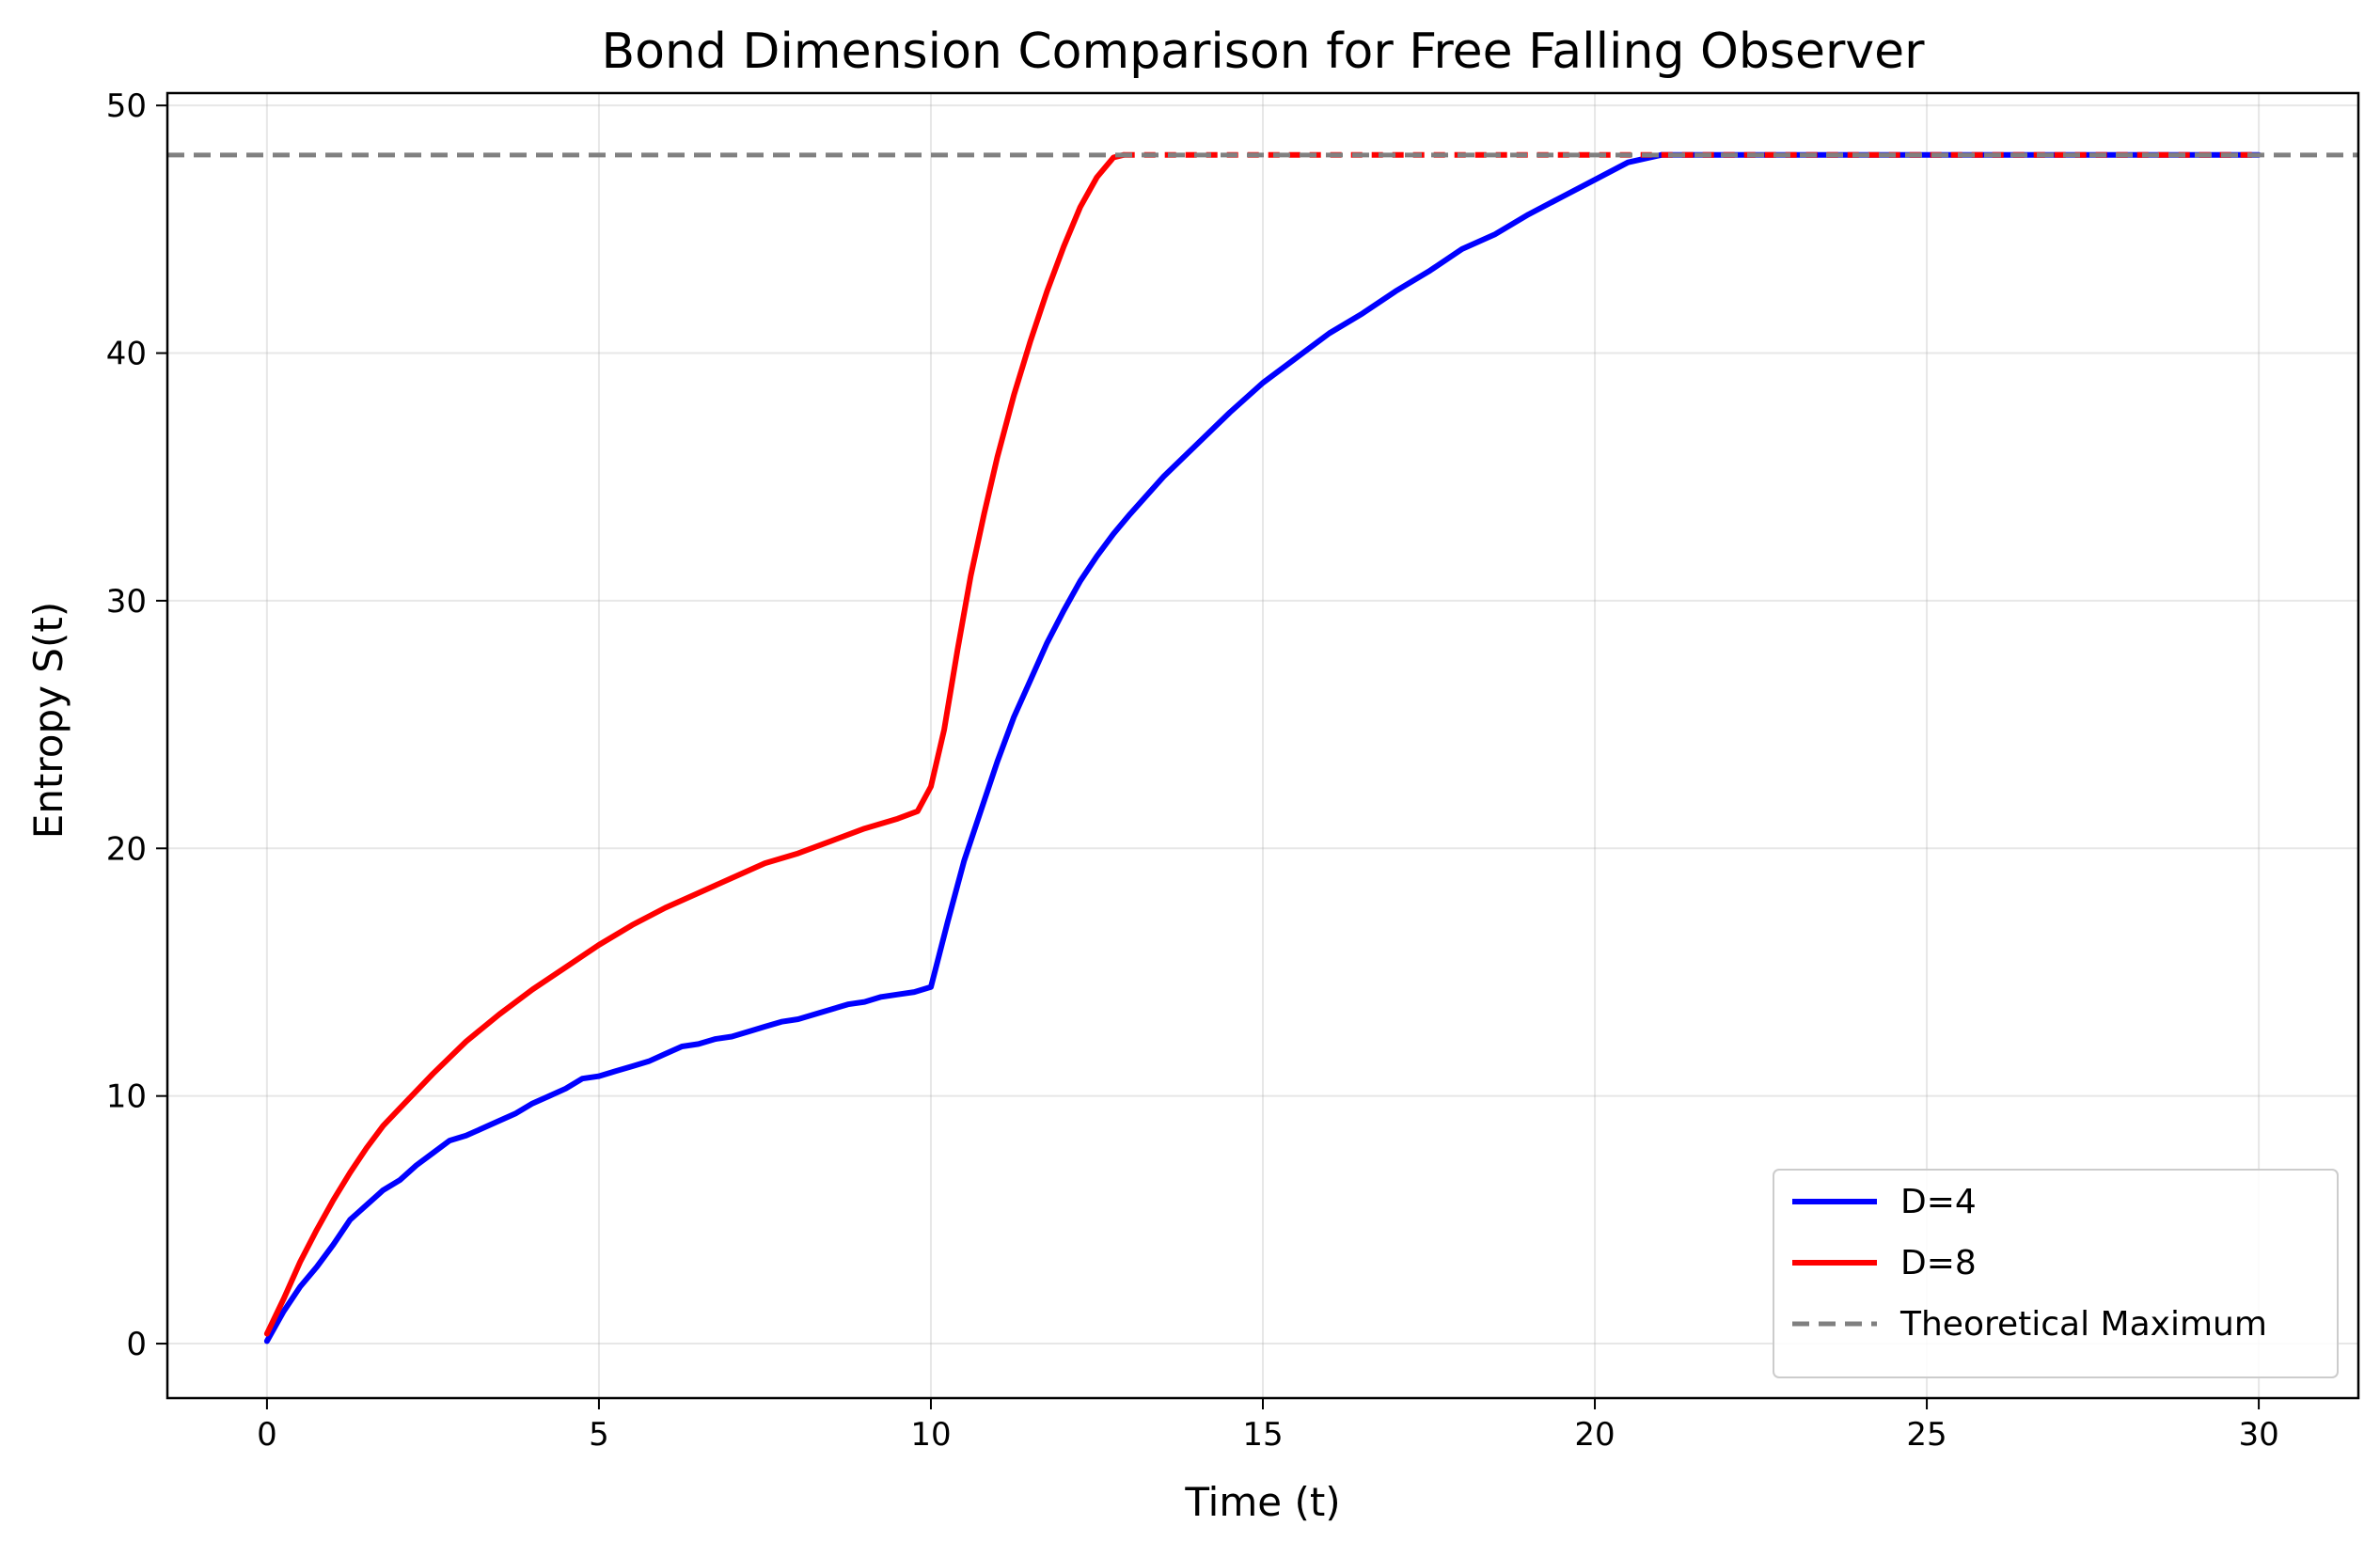 This screenshot has width=2380, height=1557. I want to click on x-axis-label: Time (t), so click(1262, 1502).